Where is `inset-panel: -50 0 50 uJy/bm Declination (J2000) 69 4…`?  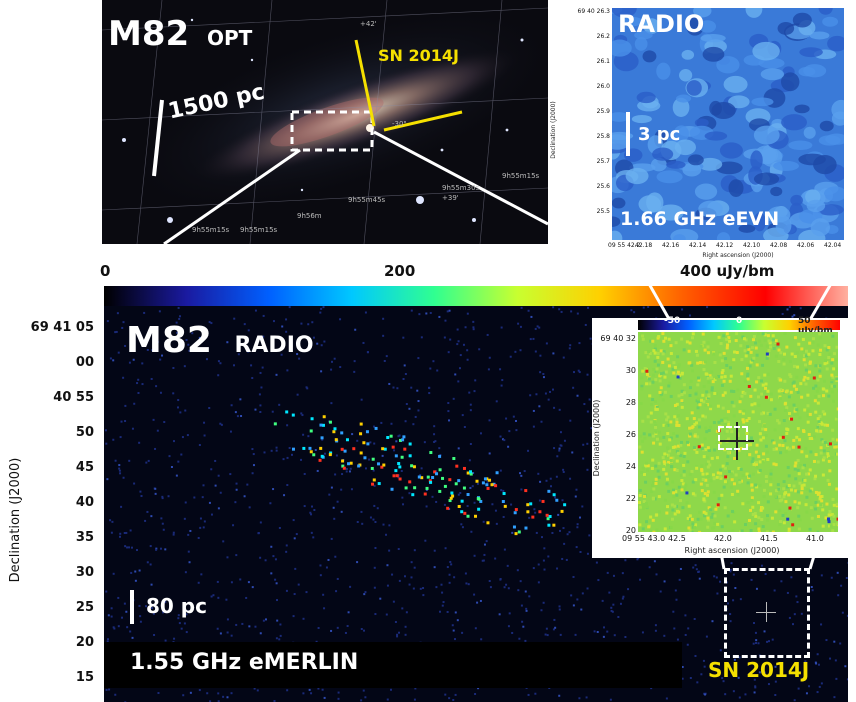 inset-panel: -50 0 50 uJy/bm Declination (J2000) 69 4… is located at coordinates (720, 437).